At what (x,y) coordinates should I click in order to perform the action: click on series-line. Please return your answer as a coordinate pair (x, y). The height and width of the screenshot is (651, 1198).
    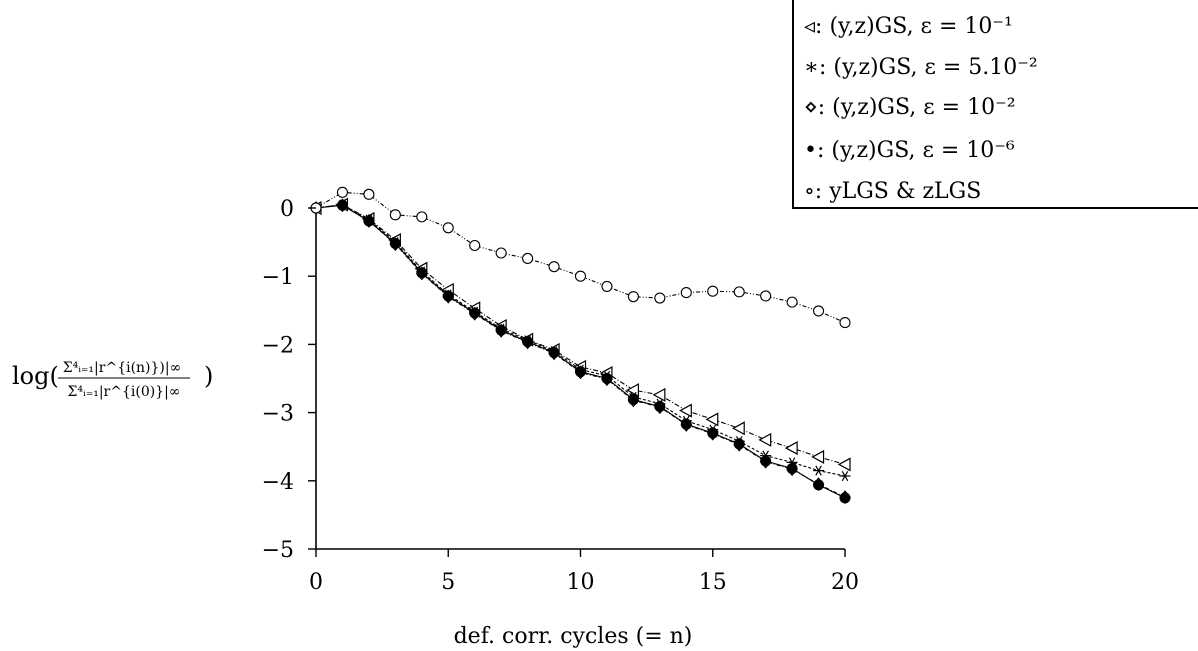
    Looking at the image, I should click on (580, 257).